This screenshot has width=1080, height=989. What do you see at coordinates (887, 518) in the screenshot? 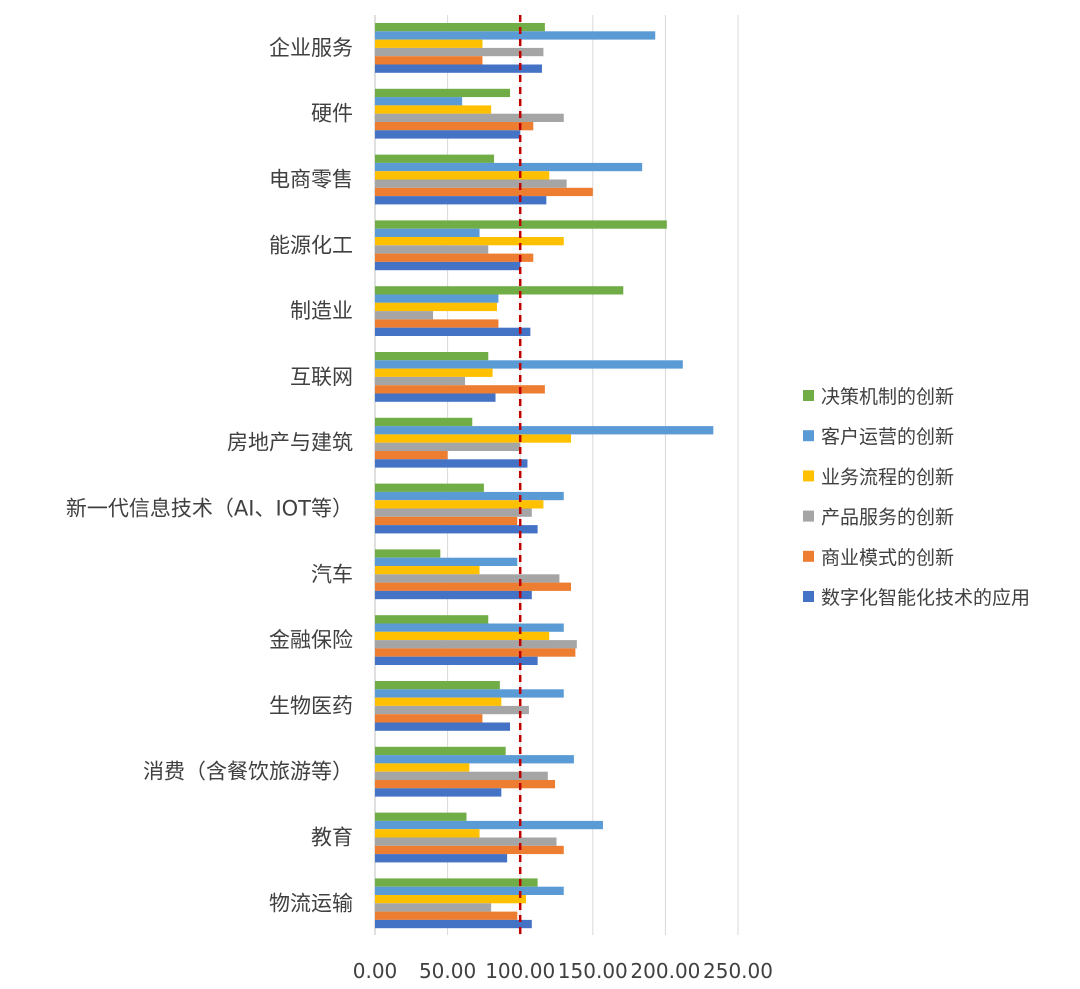
I see `legend-entry: 产品服务的创新` at bounding box center [887, 518].